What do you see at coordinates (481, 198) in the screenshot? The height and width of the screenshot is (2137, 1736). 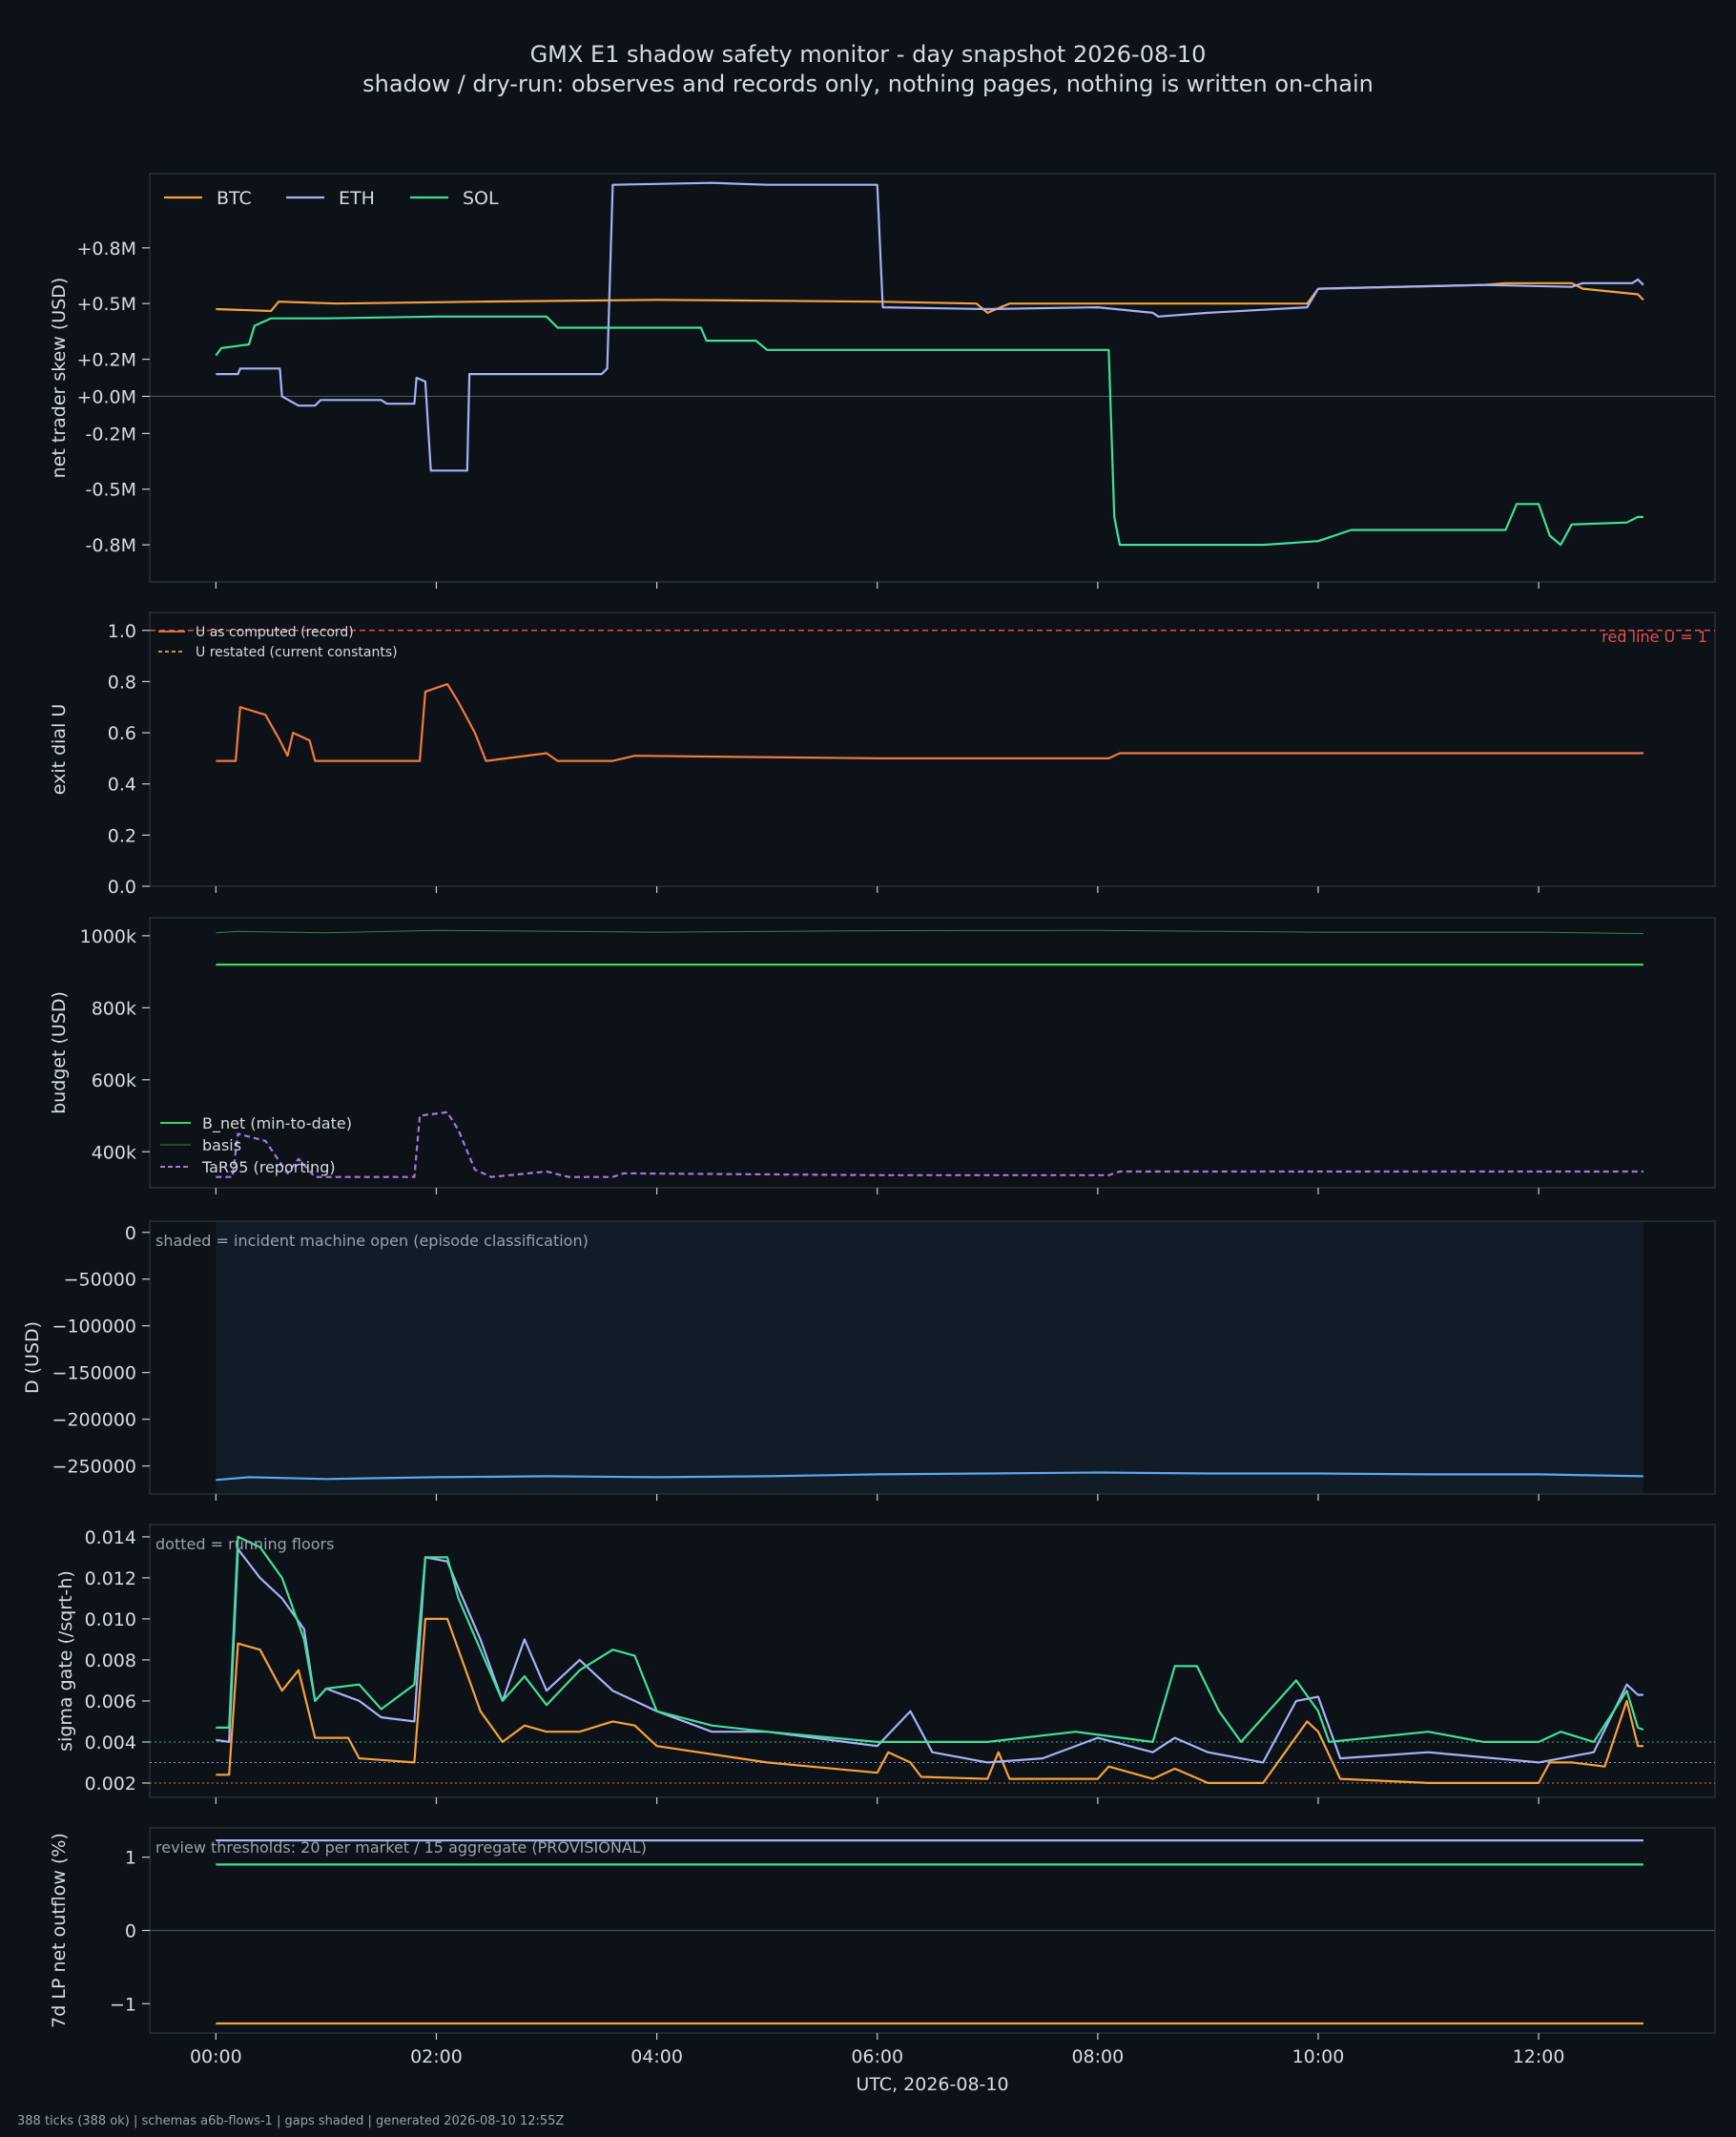 I see `legend-label-sol: SOL` at bounding box center [481, 198].